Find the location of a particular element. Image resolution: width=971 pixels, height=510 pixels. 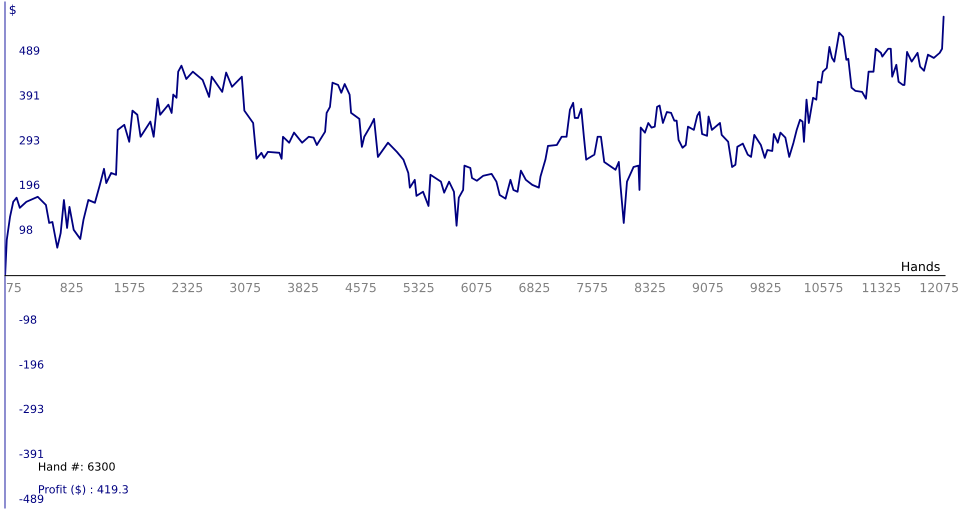

annotation: Profit ($) : 419.3 is located at coordinates (83, 489).